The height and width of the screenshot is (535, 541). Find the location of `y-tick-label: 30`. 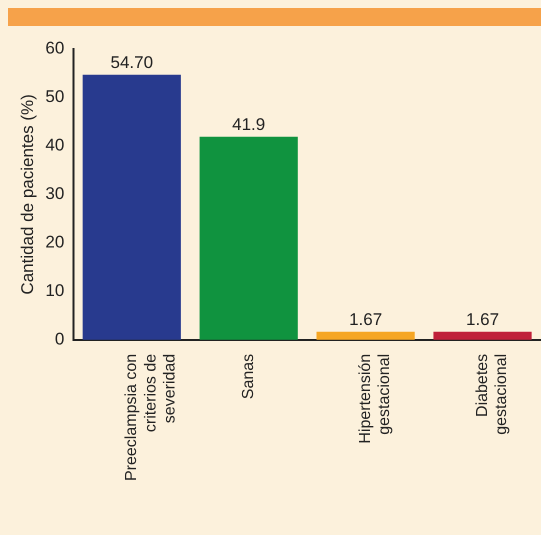

y-tick-label: 30 is located at coordinates (54, 194).